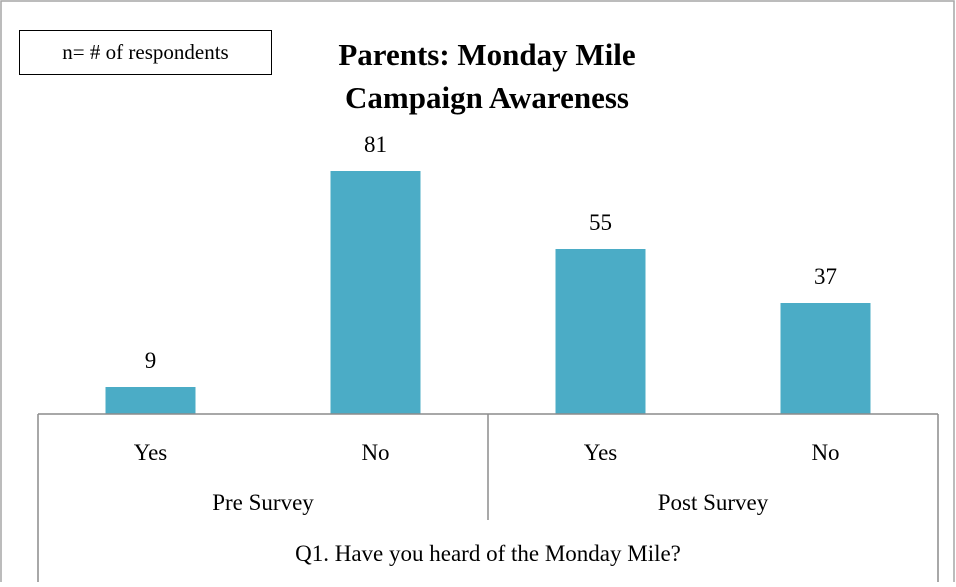 This screenshot has height=587, width=956. I want to click on group-label-2: Post Survey, so click(713, 502).